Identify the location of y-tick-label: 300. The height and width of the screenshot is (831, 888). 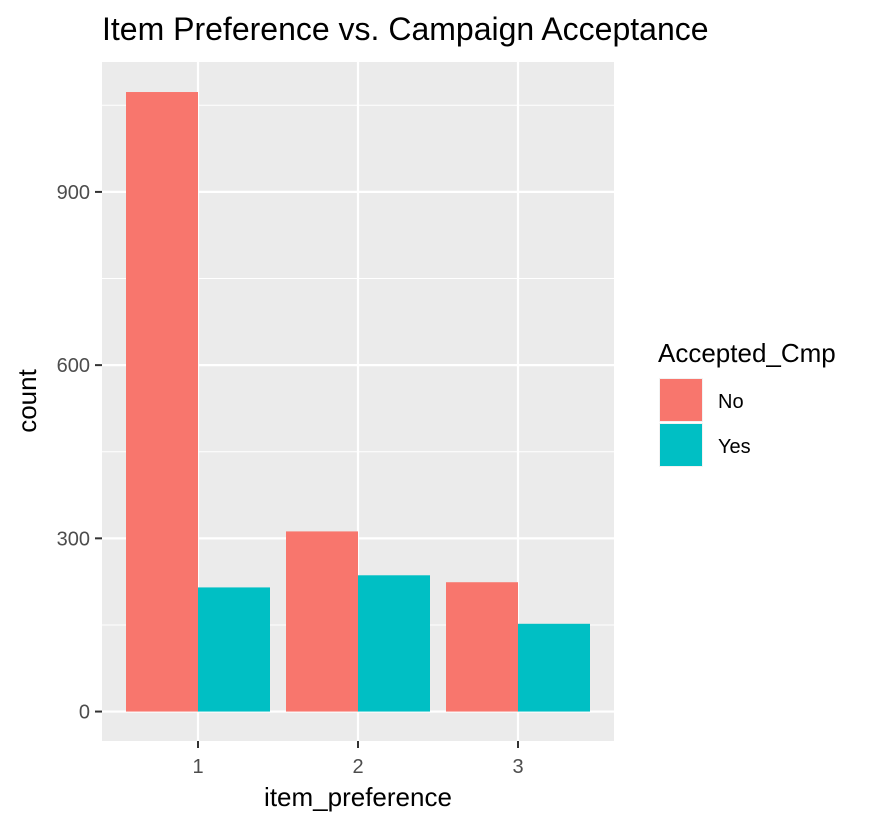
(73, 539).